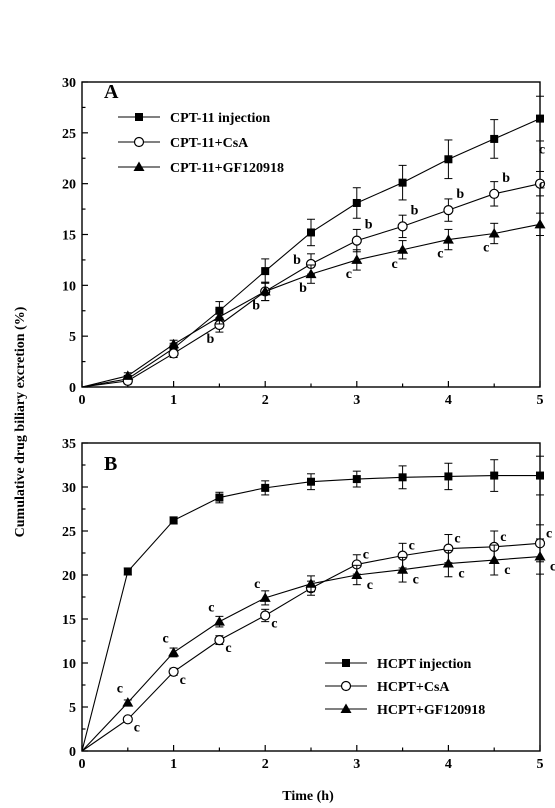  I want to click on y-tick-label-a: 5, so click(72, 337).